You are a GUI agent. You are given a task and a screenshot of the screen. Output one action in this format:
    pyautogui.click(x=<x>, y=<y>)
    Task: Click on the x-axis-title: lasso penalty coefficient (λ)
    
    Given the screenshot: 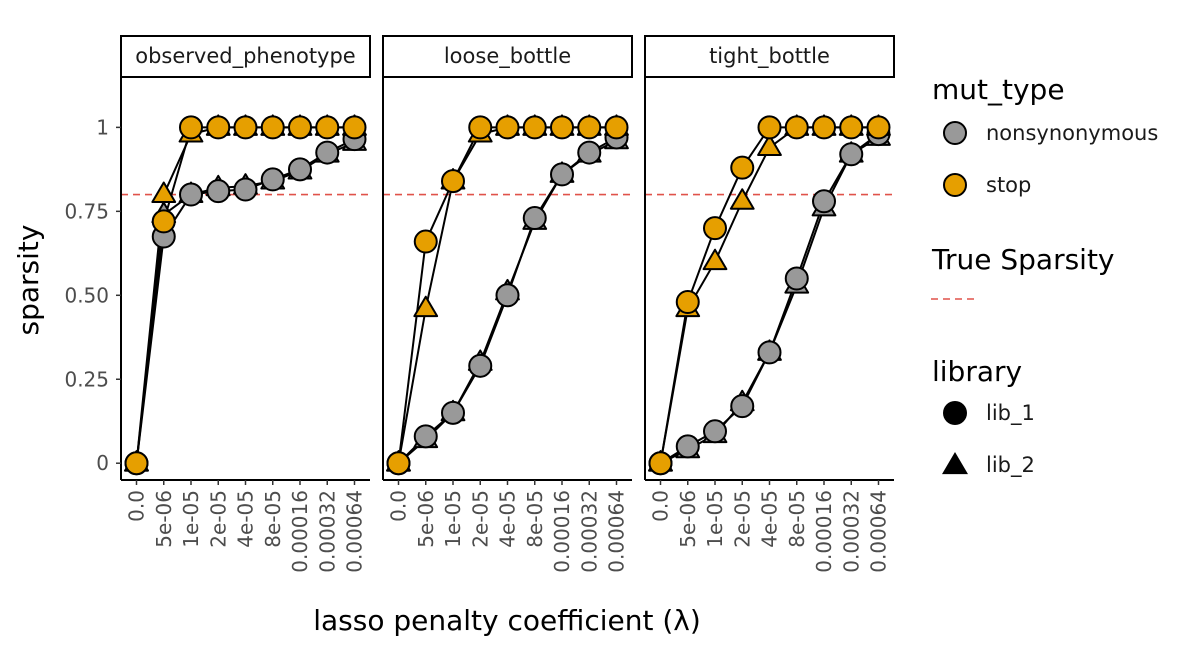 What is the action you would take?
    pyautogui.click(x=507, y=620)
    